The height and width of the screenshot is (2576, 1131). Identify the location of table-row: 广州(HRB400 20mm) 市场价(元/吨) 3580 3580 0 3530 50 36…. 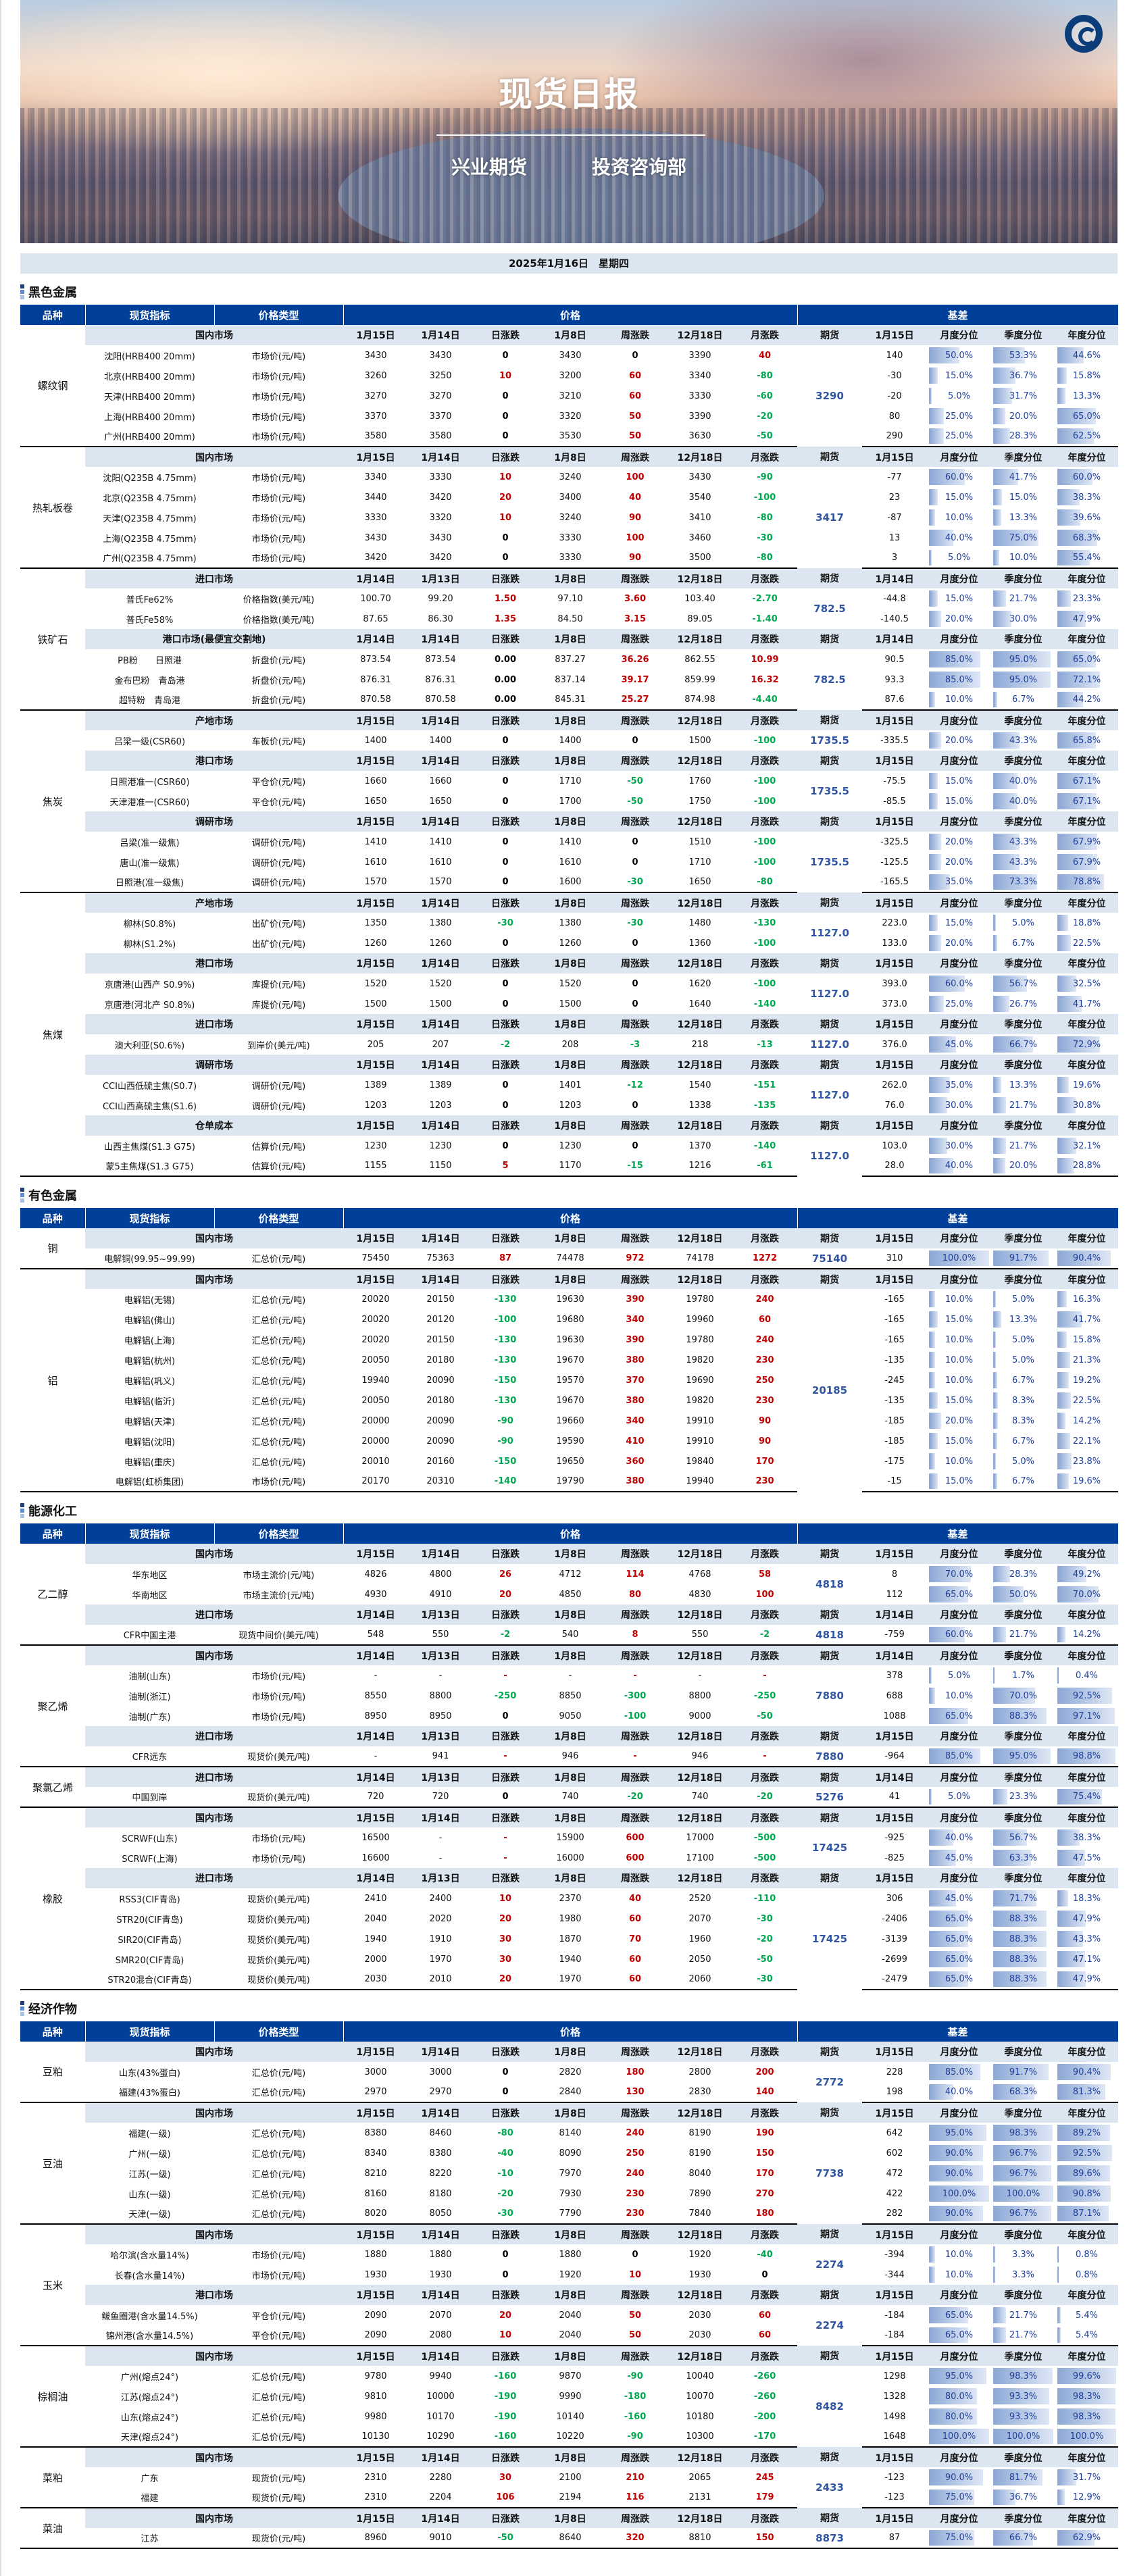
(569, 436).